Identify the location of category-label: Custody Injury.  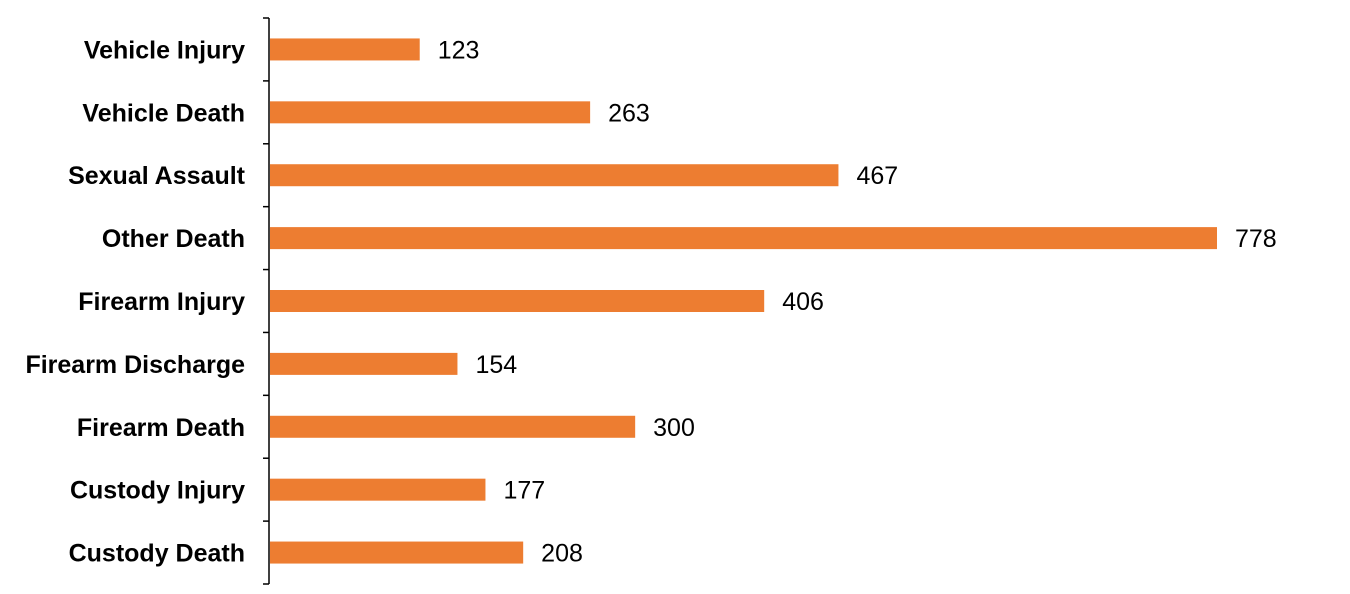
(157, 491).